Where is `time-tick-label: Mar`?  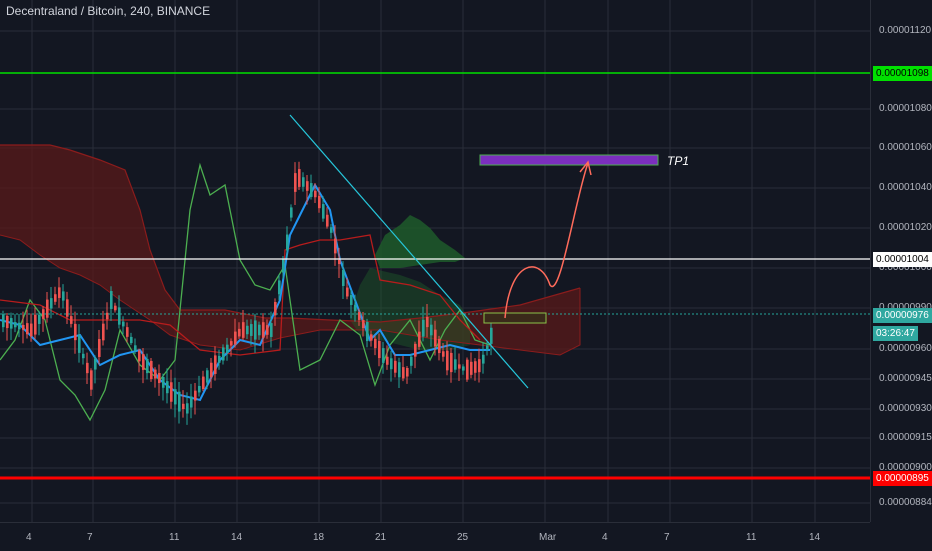
time-tick-label: Mar is located at coordinates (548, 537).